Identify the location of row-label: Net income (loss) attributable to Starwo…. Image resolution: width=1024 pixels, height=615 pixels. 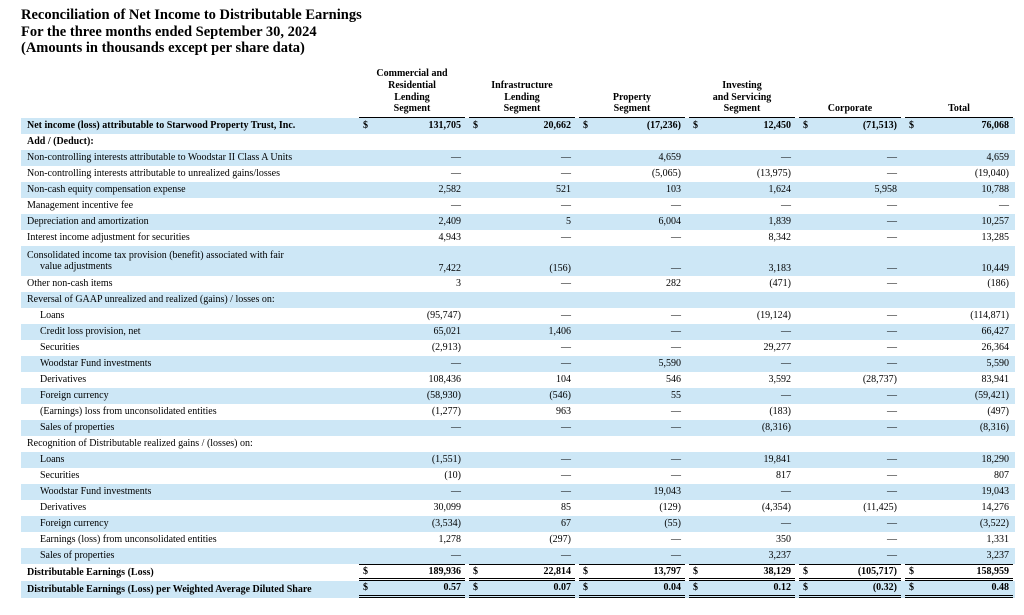
(189, 125).